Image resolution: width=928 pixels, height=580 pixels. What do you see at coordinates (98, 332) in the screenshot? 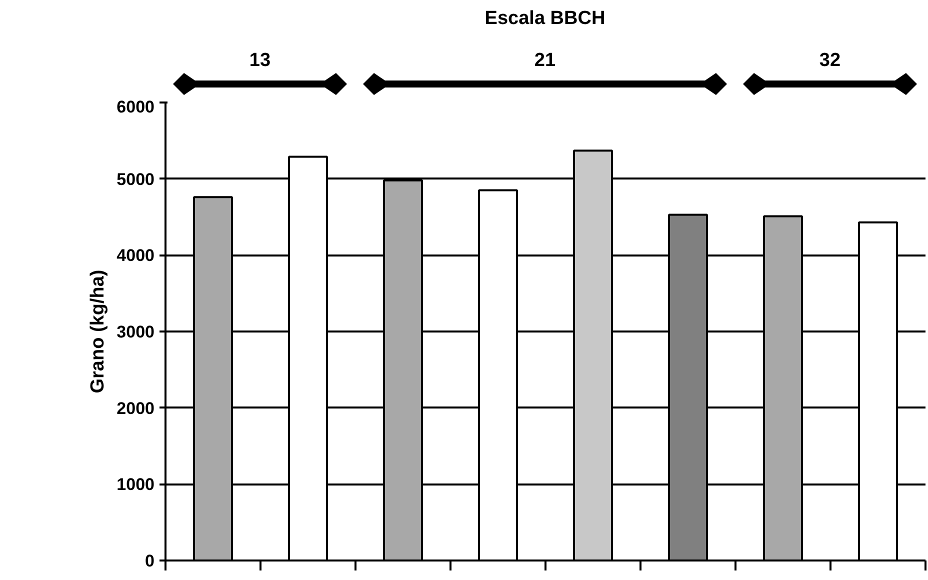
I see `y-axis-title: Grano (kg/ha)` at bounding box center [98, 332].